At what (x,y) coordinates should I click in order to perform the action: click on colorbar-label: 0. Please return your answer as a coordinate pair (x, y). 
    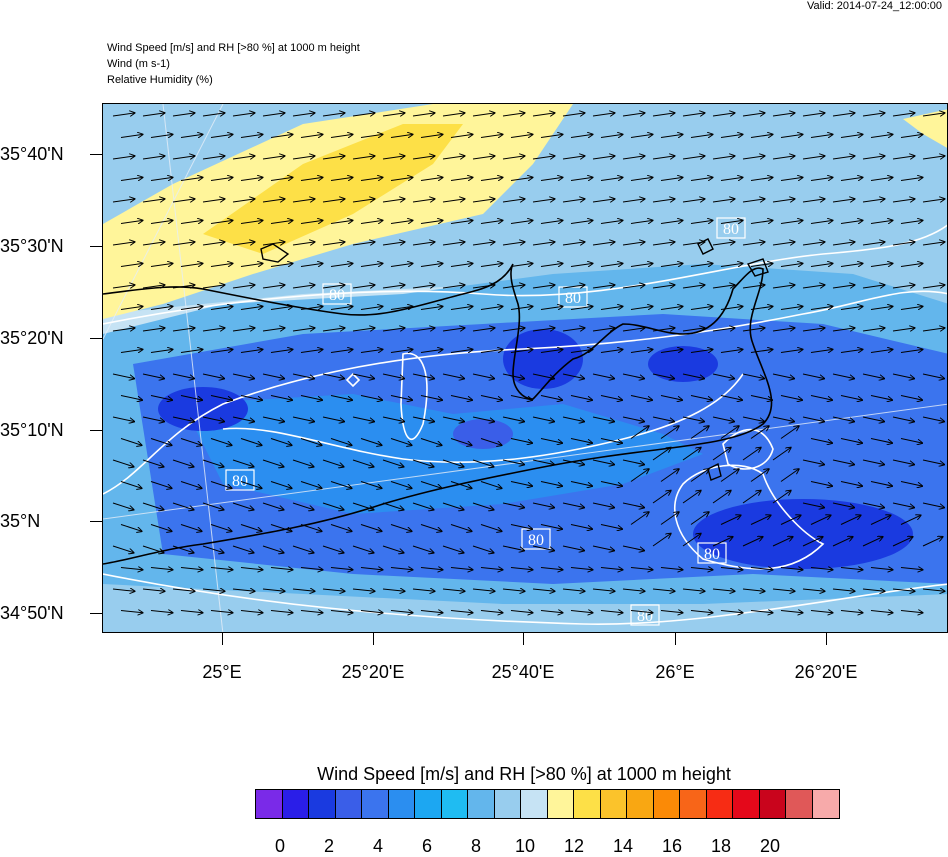
    Looking at the image, I should click on (280, 846).